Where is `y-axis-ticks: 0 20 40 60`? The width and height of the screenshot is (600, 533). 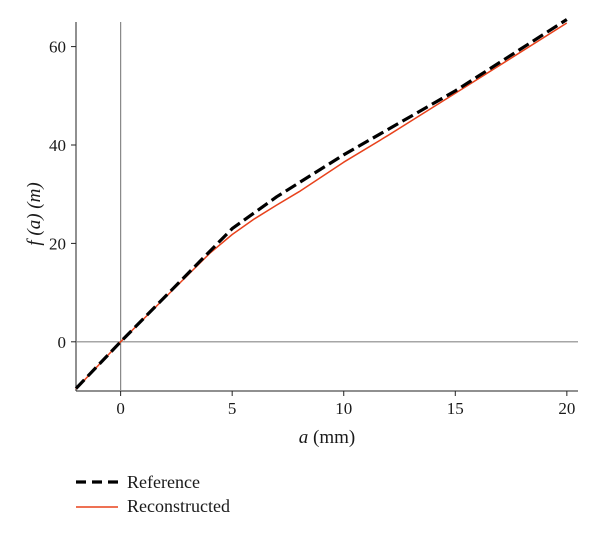 y-axis-ticks: 0 20 40 60 is located at coordinates (62, 195).